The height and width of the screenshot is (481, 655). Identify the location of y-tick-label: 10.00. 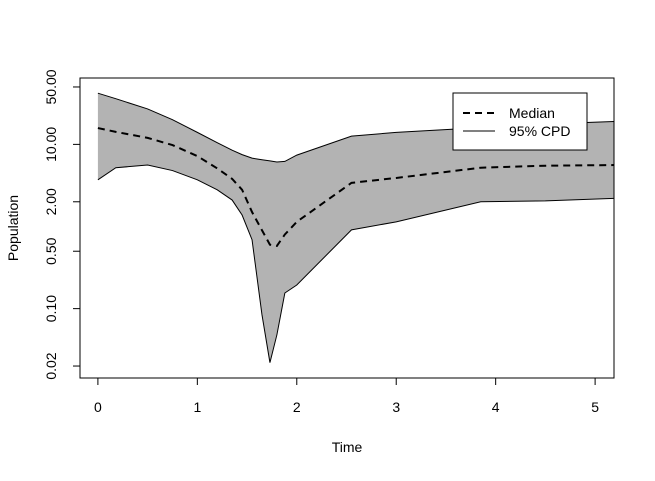
(51, 144).